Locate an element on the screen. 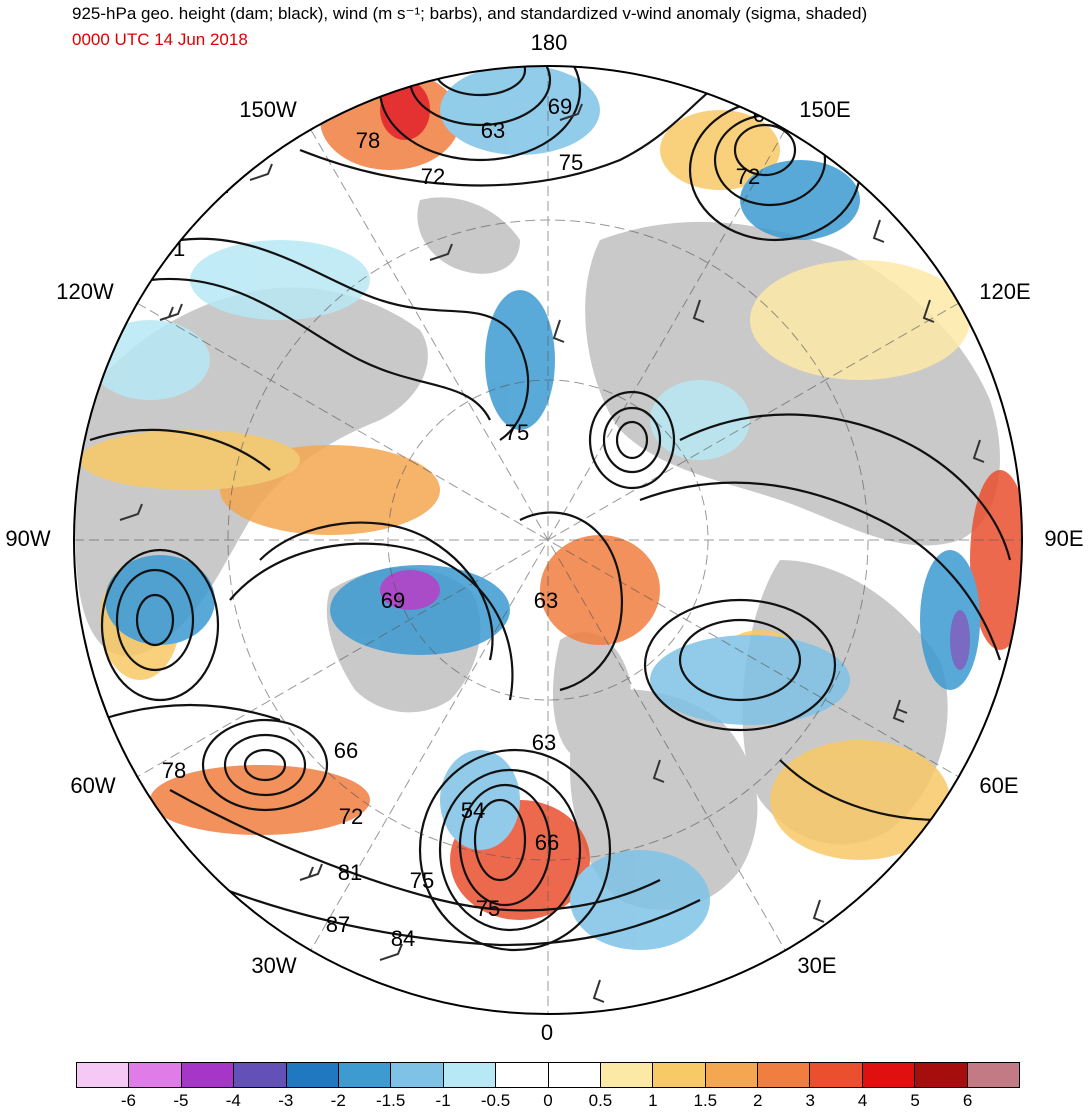 The height and width of the screenshot is (1112, 1088). lon-label-150e: 150E is located at coordinates (825, 109).